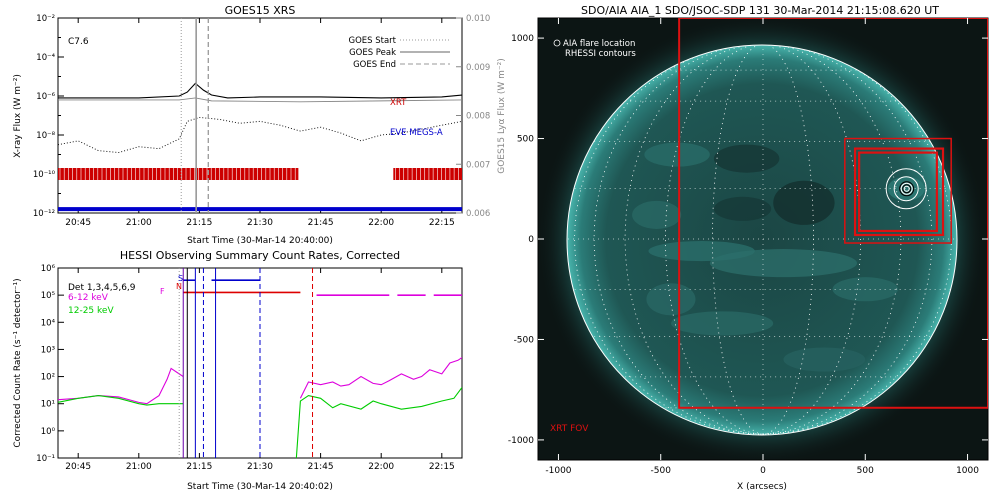  What do you see at coordinates (398, 103) in the screenshot?
I see `xrt-label: XRT` at bounding box center [398, 103].